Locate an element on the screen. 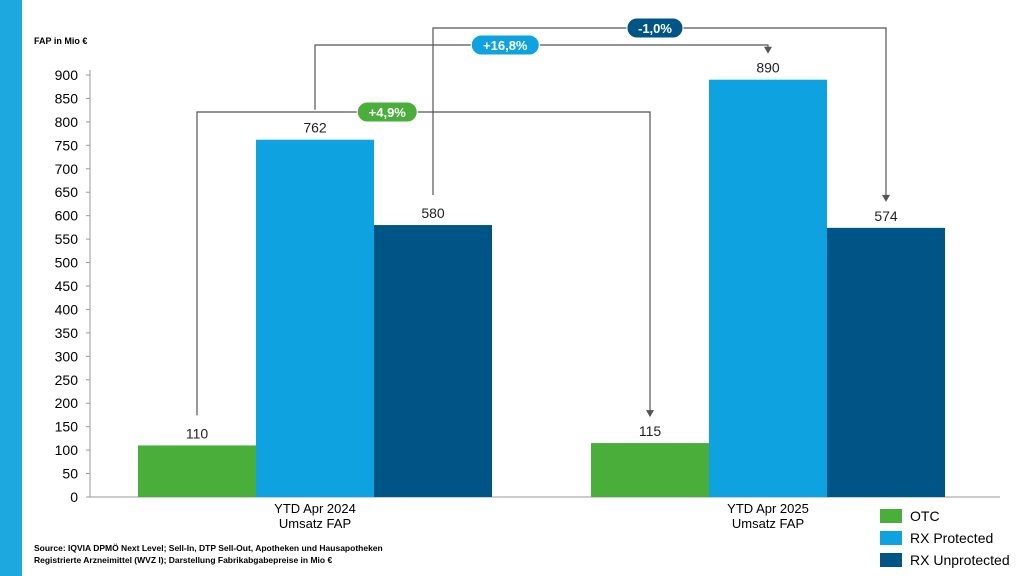  legend: OTC RX Protected RX Unprotected is located at coordinates (945, 538).